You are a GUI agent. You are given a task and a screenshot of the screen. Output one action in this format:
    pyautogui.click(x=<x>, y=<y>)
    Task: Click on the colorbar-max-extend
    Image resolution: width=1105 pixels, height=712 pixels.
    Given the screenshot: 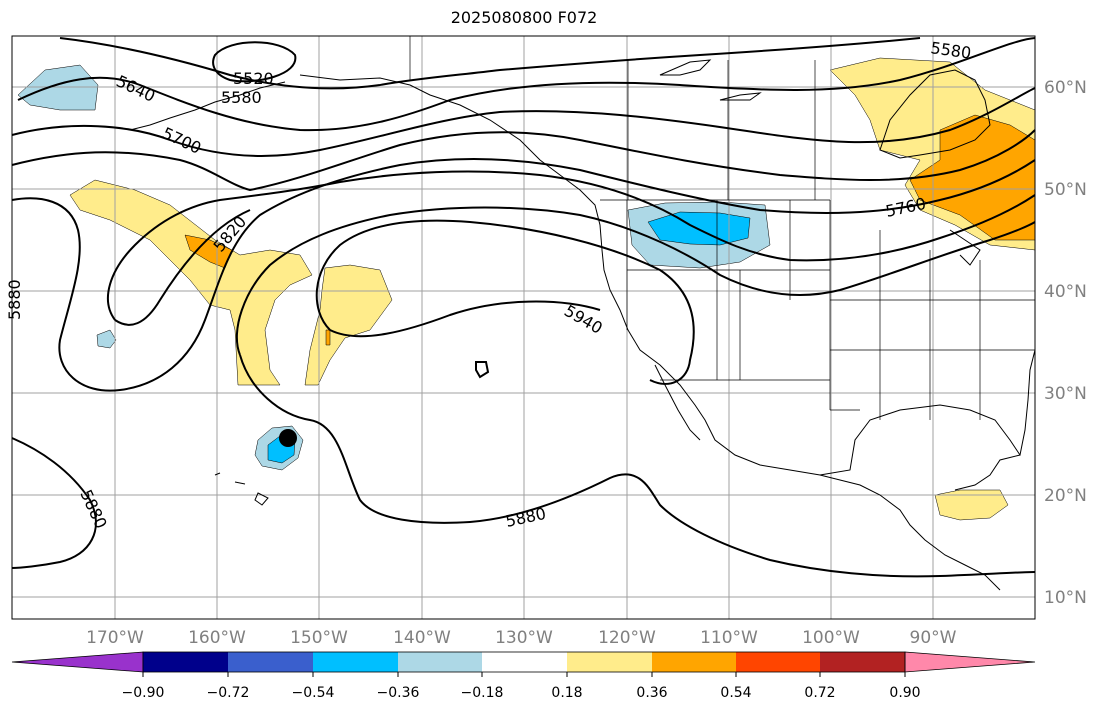 What is the action you would take?
    pyautogui.click(x=970, y=662)
    